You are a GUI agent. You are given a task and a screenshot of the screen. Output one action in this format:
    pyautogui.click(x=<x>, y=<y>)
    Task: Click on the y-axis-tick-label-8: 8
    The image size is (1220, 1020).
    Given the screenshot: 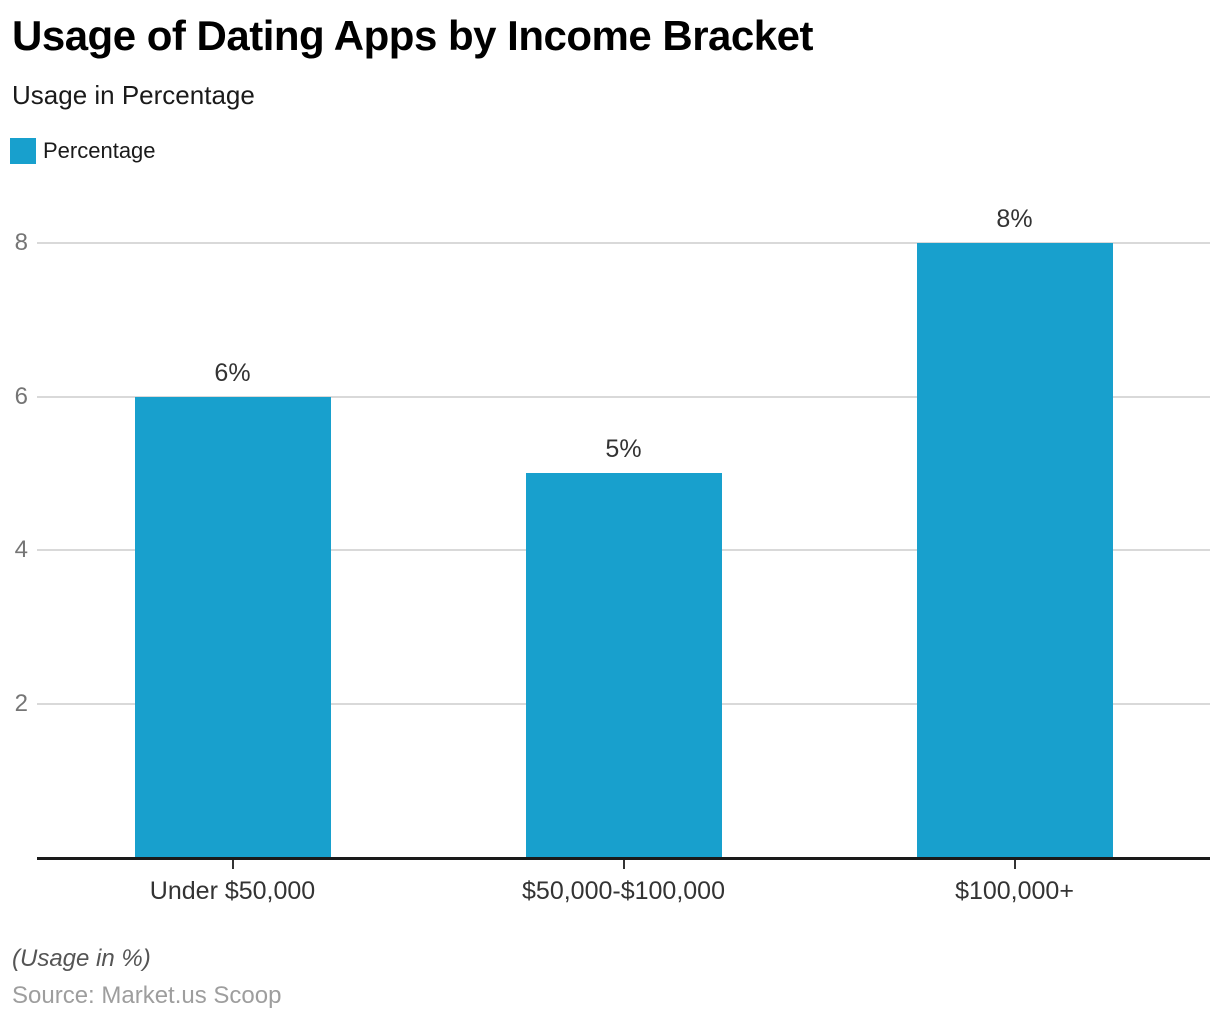 What is the action you would take?
    pyautogui.click(x=21, y=242)
    